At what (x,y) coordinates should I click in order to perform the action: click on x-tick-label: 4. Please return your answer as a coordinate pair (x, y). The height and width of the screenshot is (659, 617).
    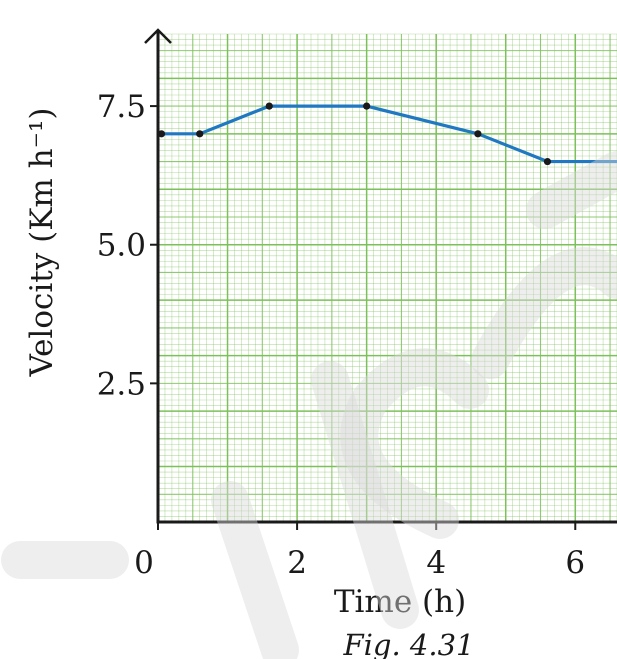
    Looking at the image, I should click on (436, 563).